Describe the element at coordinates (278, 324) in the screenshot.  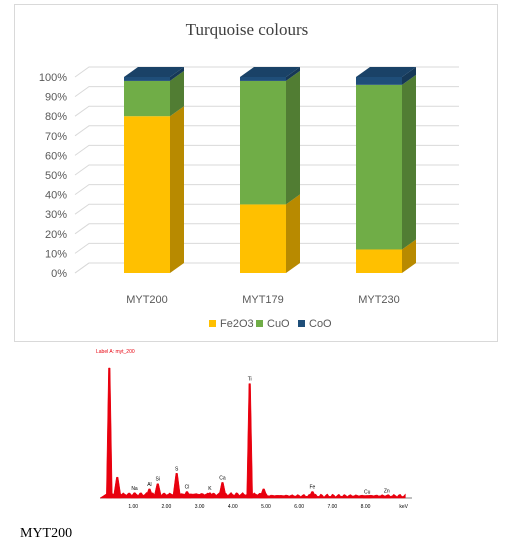
I see `legend-label: CuO` at that location.